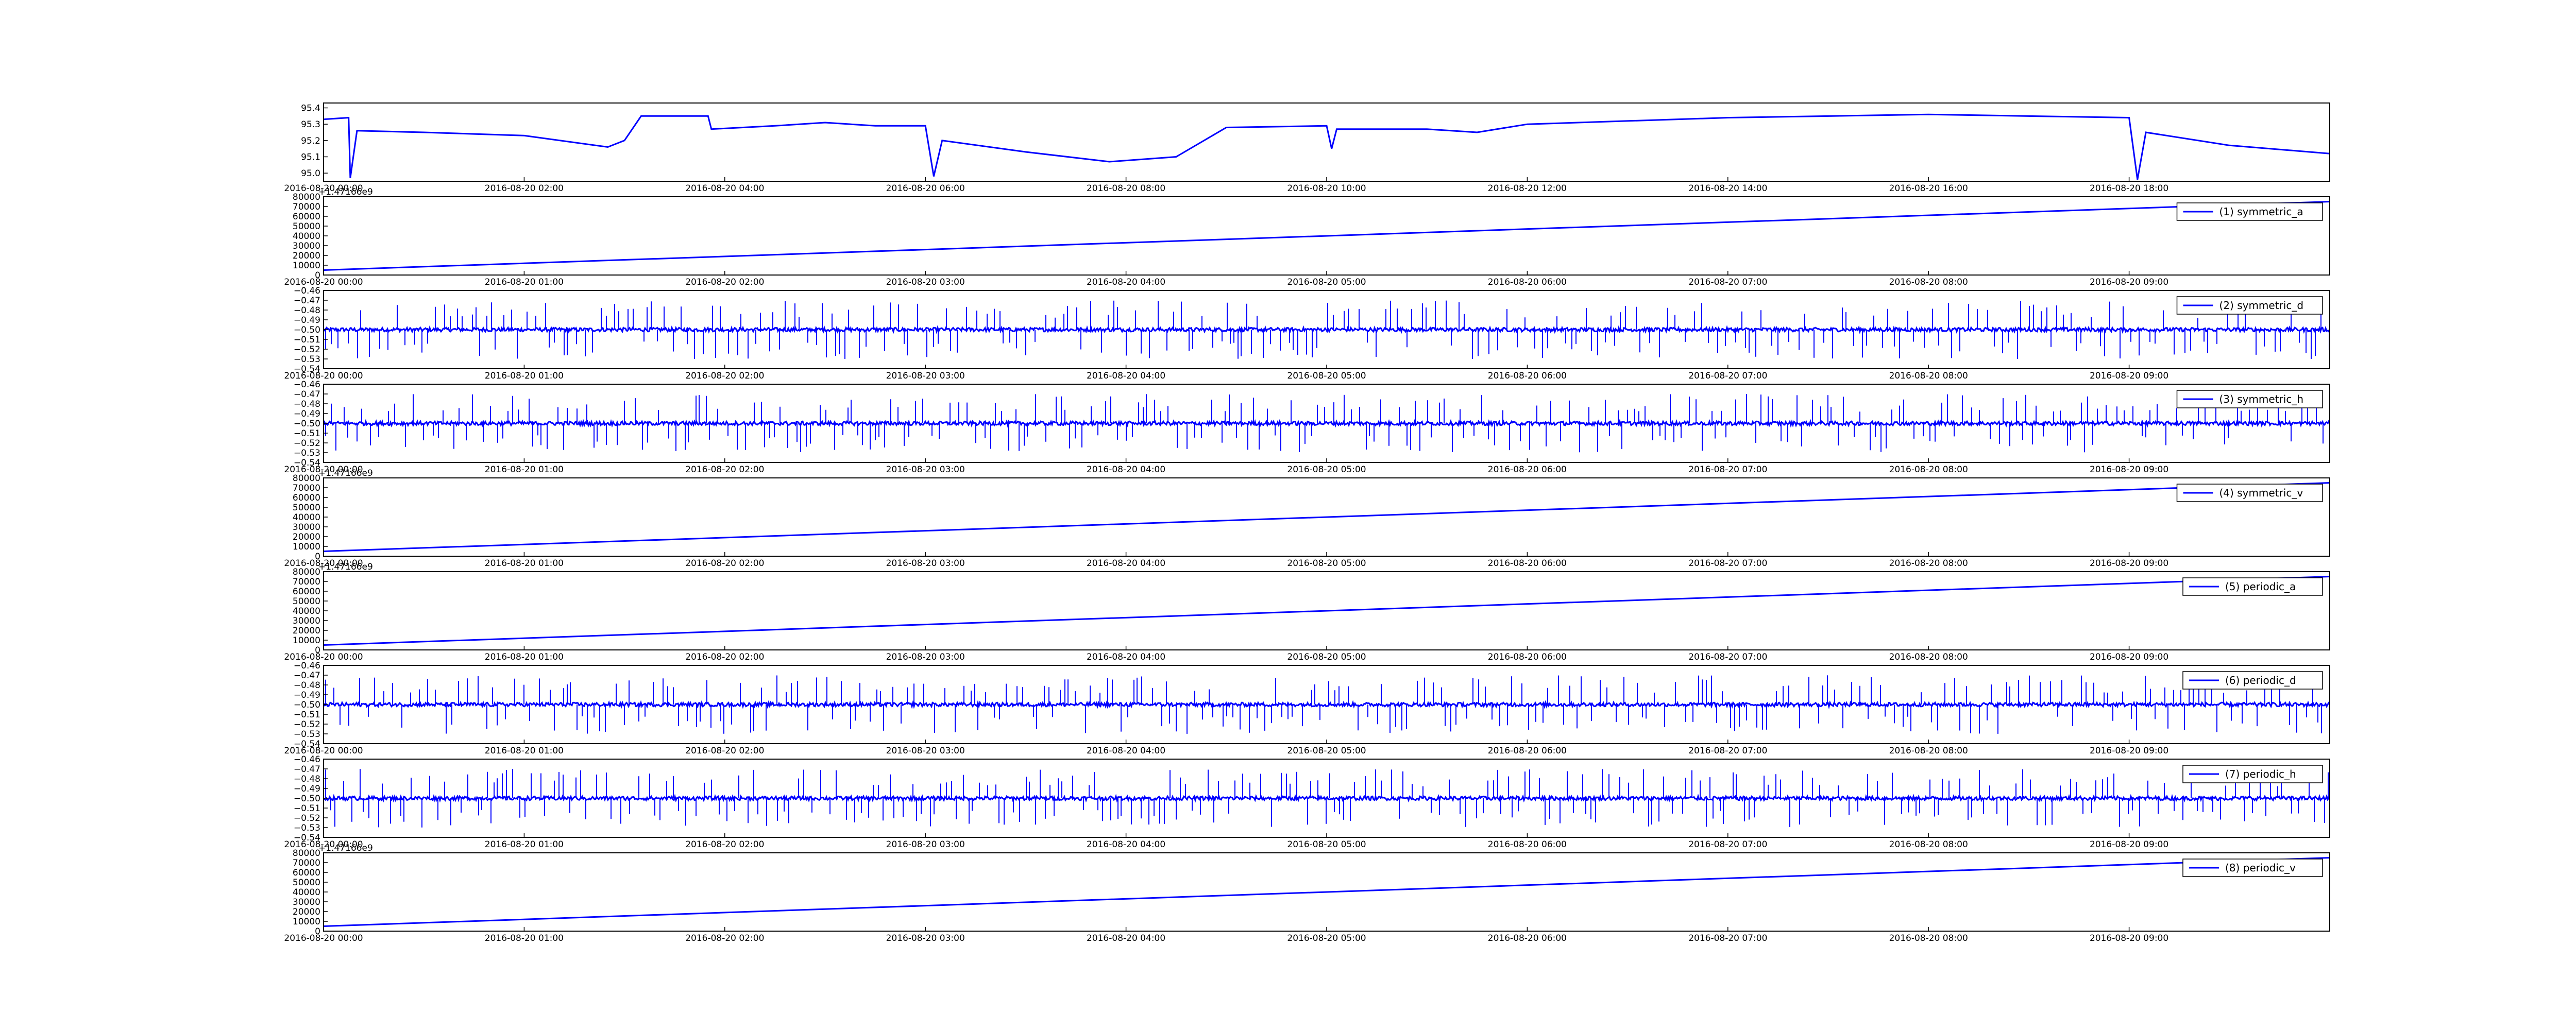 This screenshot has height=1030, width=2576. I want to click on x-tick-label: 2016-08-20 18:00, so click(2129, 189).